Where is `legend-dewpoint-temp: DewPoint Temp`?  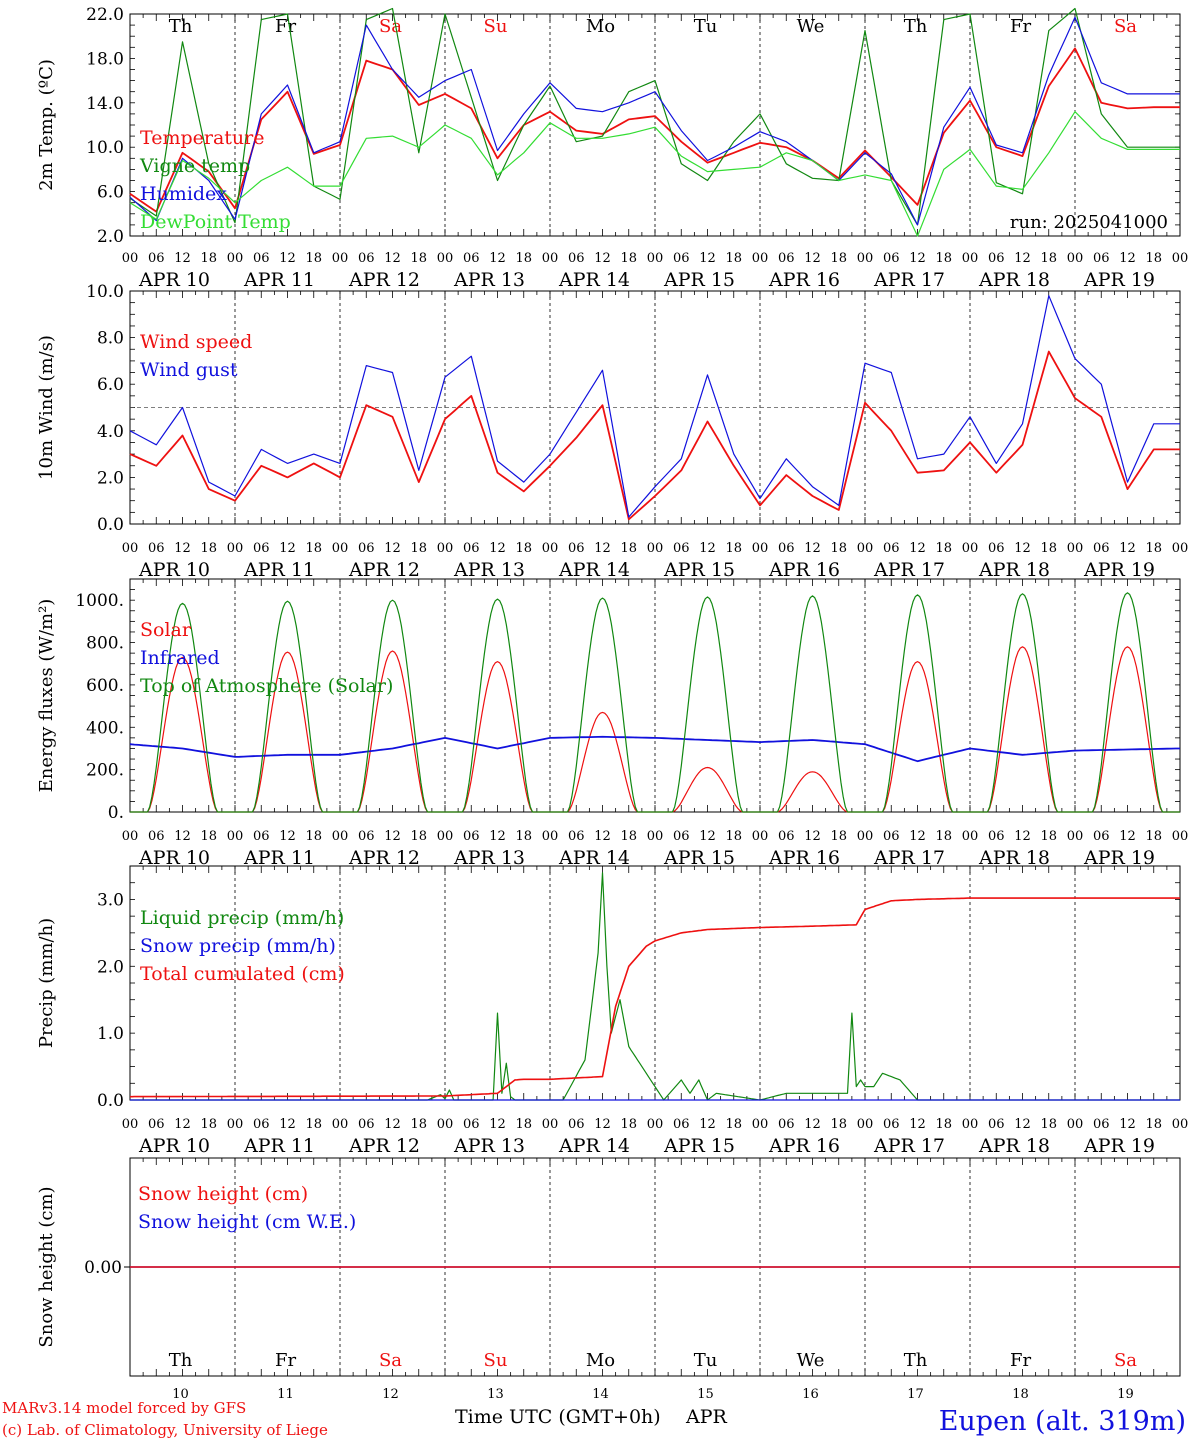 legend-dewpoint-temp: DewPoint Temp is located at coordinates (215, 222).